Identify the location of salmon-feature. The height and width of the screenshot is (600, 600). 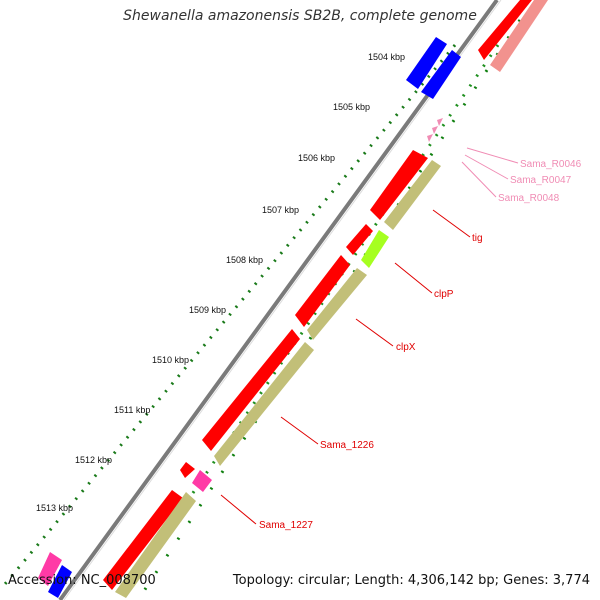
(519, 36).